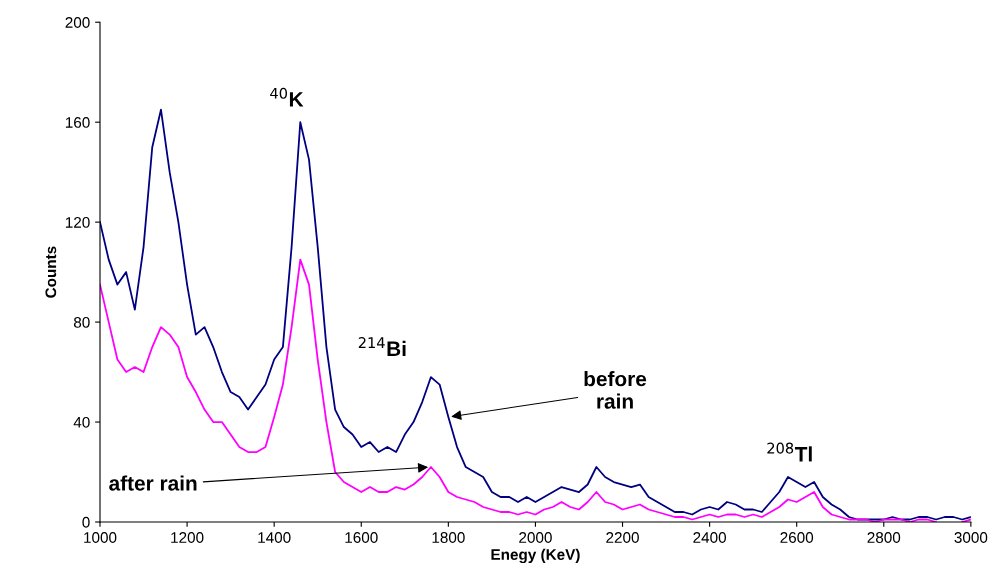  I want to click on y-tick-label: 160, so click(77, 122).